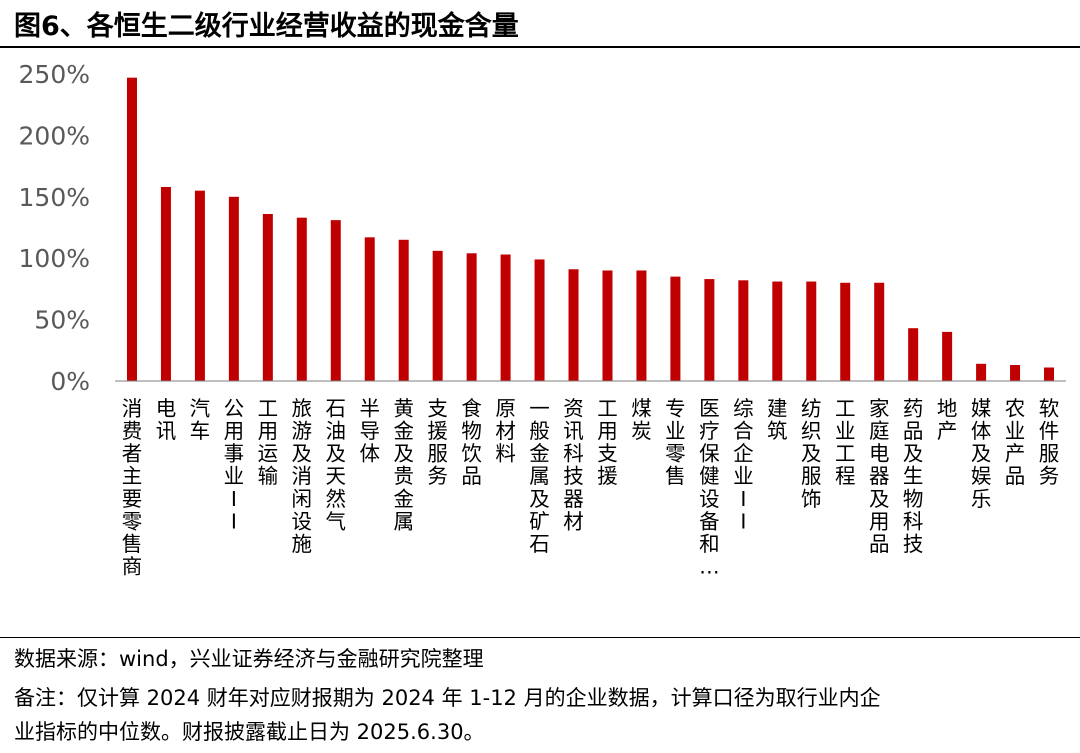 The height and width of the screenshot is (753, 1080). Describe the element at coordinates (505, 430) in the screenshot. I see `x-tick-label: 原材料` at that location.